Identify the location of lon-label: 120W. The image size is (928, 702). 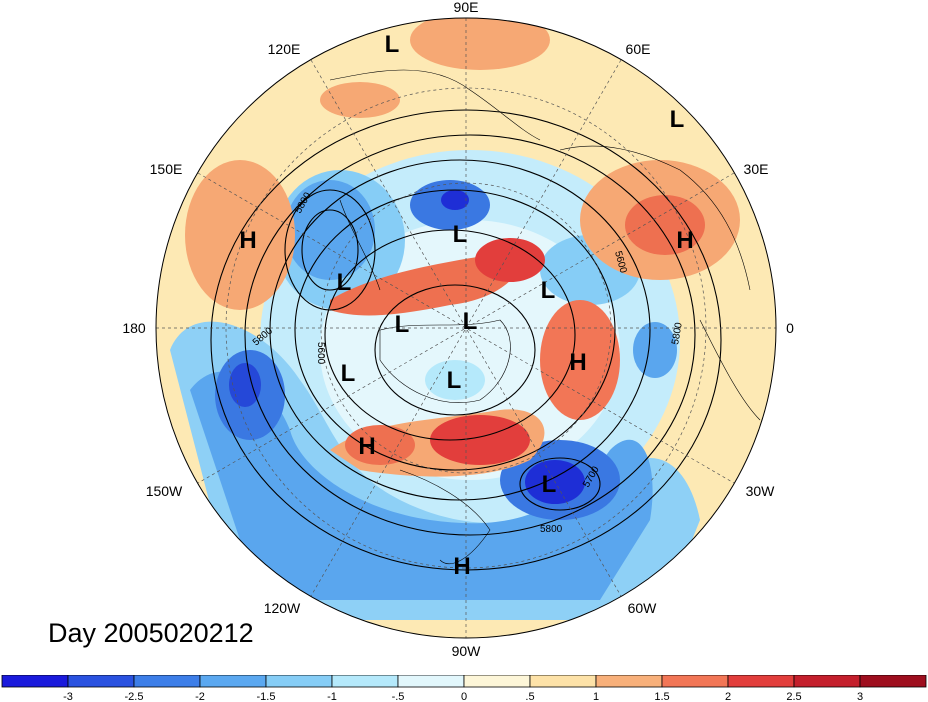
(282, 608).